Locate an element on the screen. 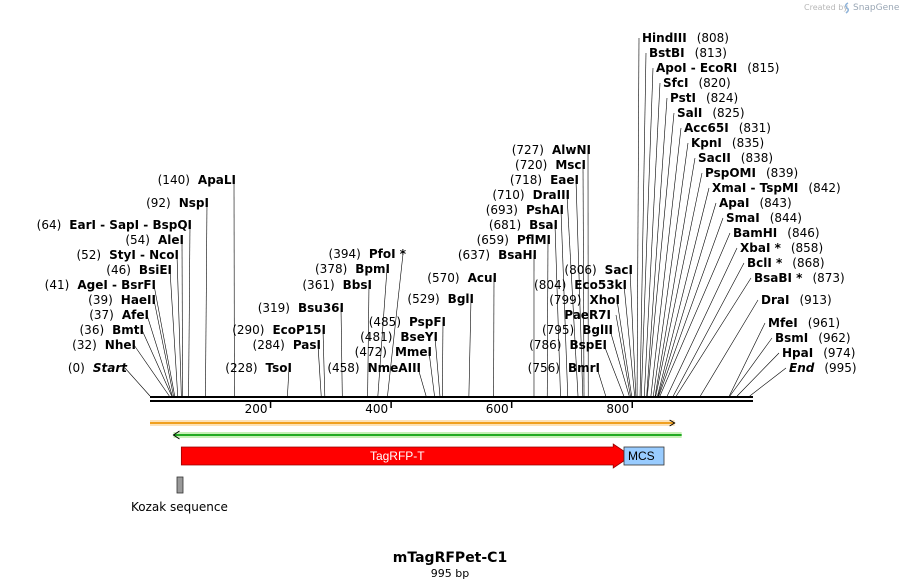 This screenshot has width=902, height=588. cut-site: (795) BglII is located at coordinates (577, 330).